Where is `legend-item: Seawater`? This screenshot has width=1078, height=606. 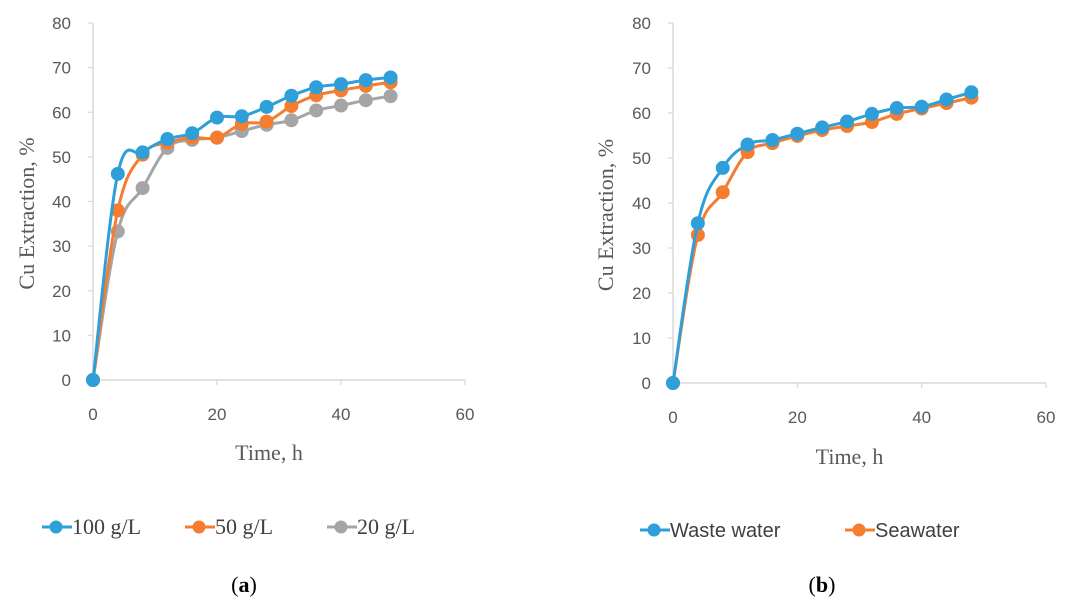 legend-item: Seawater is located at coordinates (902, 531).